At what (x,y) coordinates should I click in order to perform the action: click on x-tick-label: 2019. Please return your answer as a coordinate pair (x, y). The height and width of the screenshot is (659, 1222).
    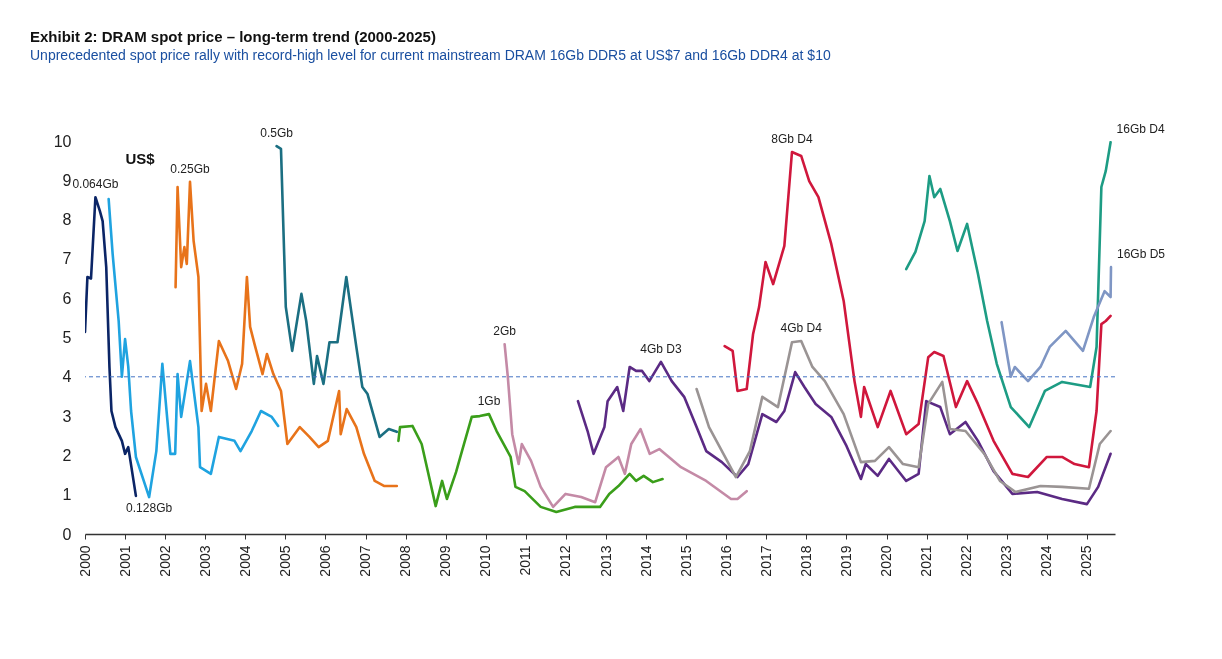
    Looking at the image, I should click on (845, 561).